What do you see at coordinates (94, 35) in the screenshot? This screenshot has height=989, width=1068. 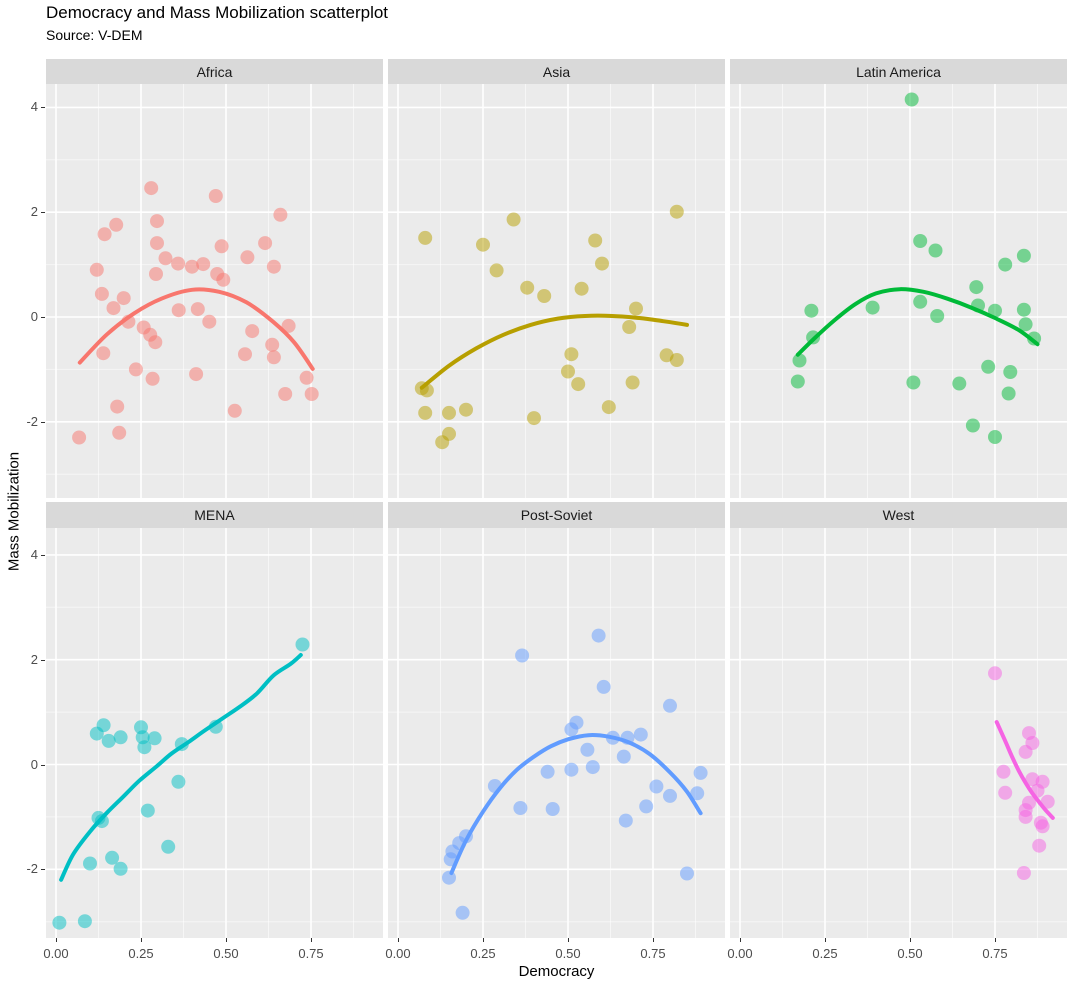 I see `plot-subtitle: Source: V-DEM` at bounding box center [94, 35].